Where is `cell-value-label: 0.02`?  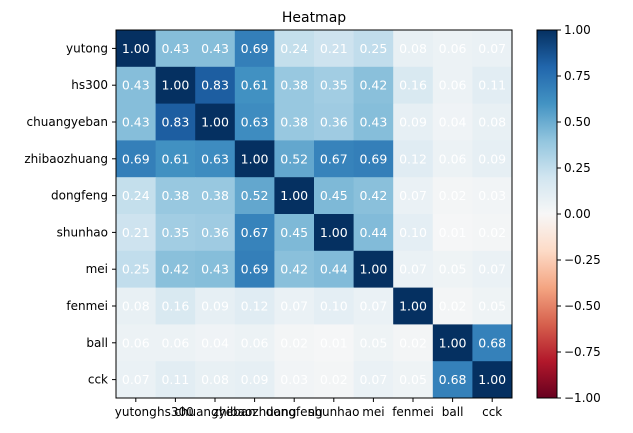
cell-value-label: 0.02 is located at coordinates (334, 379).